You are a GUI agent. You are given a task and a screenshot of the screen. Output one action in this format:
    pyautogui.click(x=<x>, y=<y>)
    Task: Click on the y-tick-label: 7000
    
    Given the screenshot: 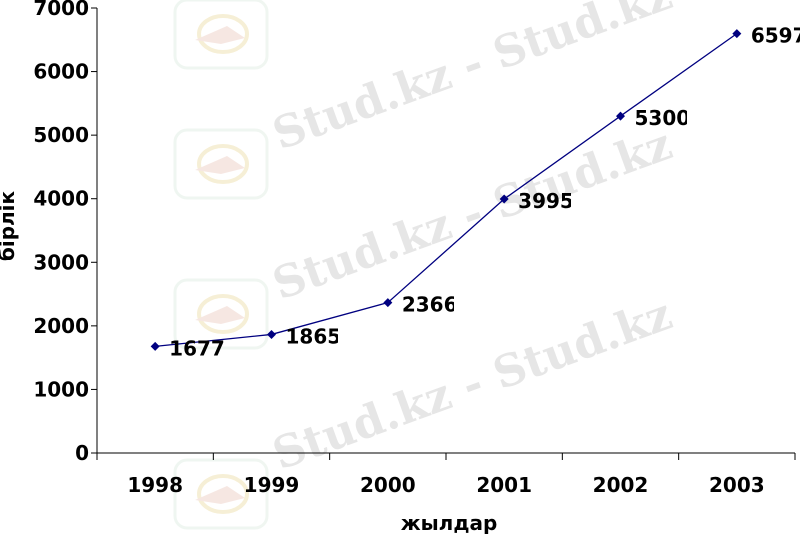 What is the action you would take?
    pyautogui.click(x=61, y=10)
    